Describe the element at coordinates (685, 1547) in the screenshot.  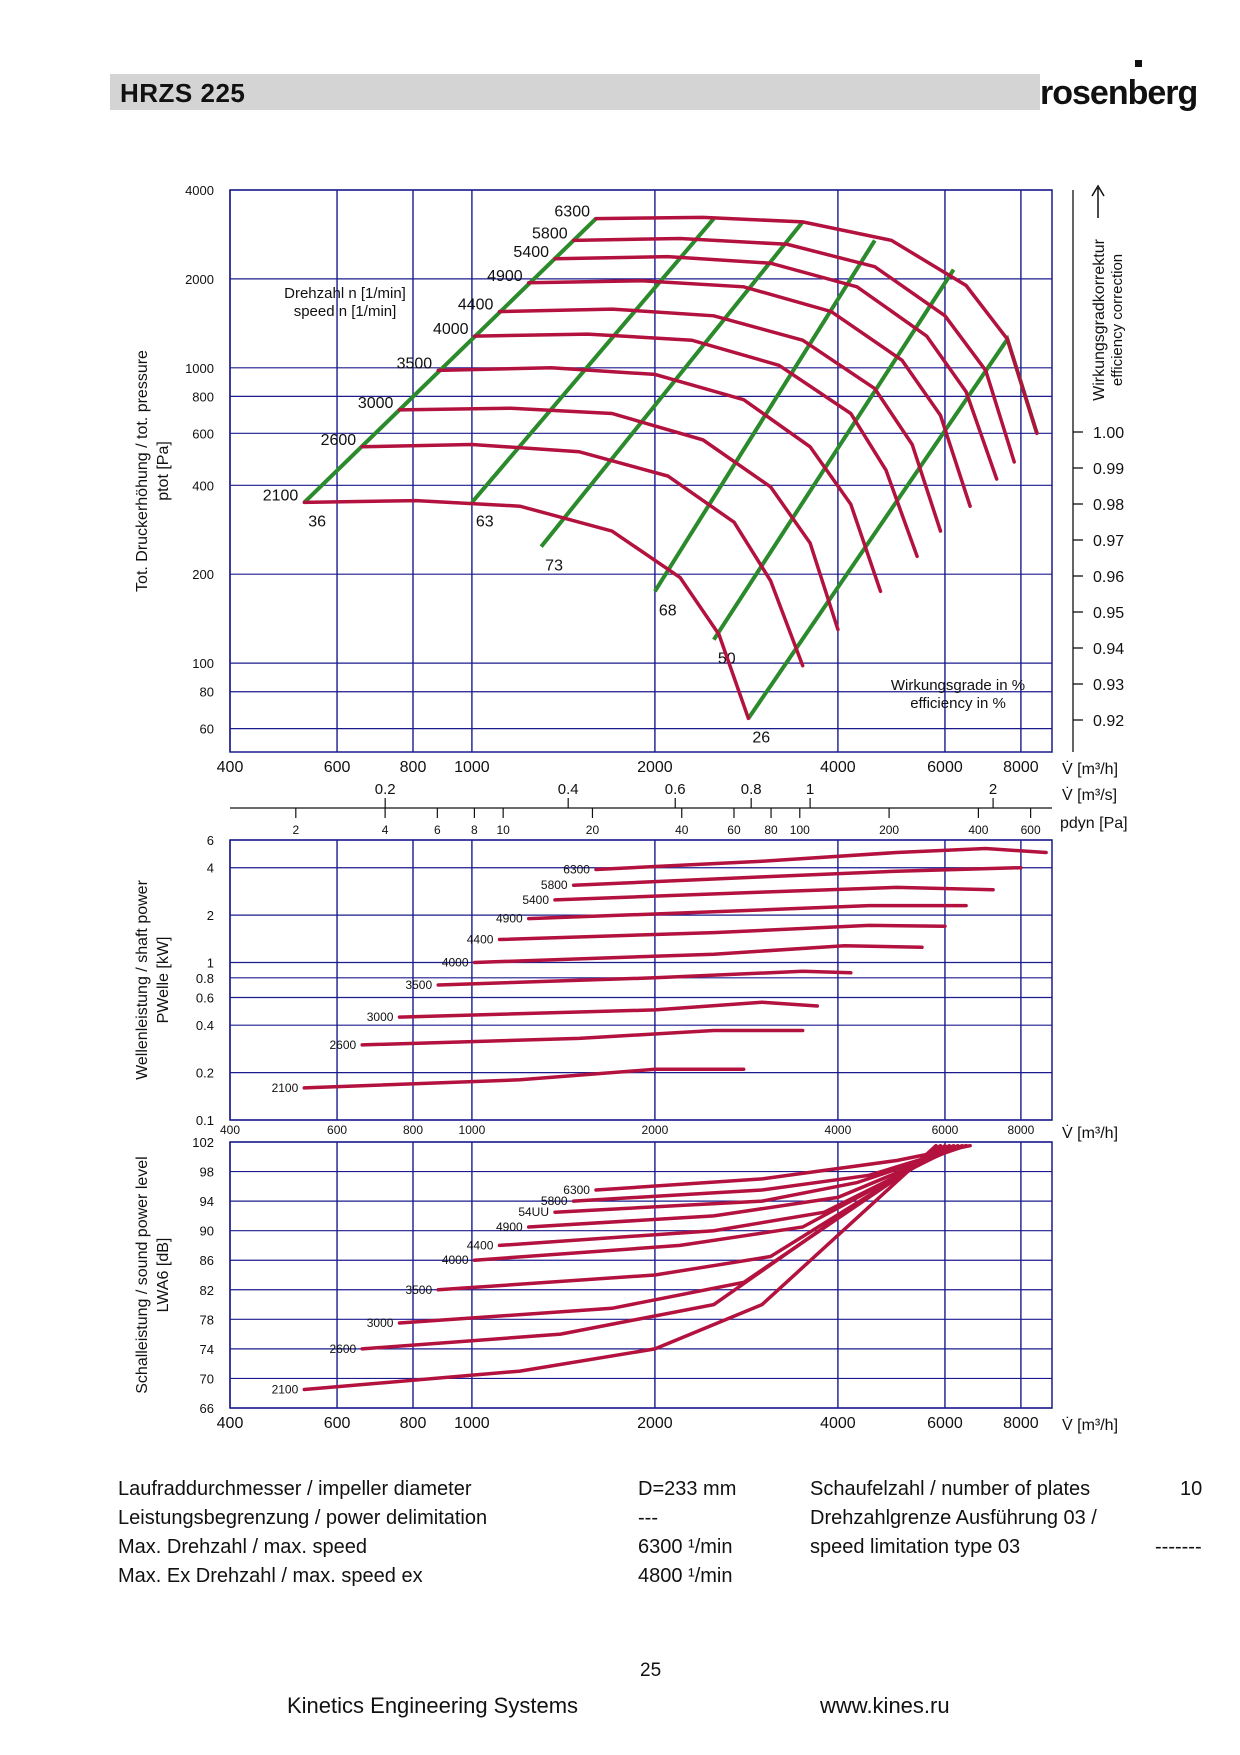
I see `max-speed-value: 6300 ¹/min` at that location.